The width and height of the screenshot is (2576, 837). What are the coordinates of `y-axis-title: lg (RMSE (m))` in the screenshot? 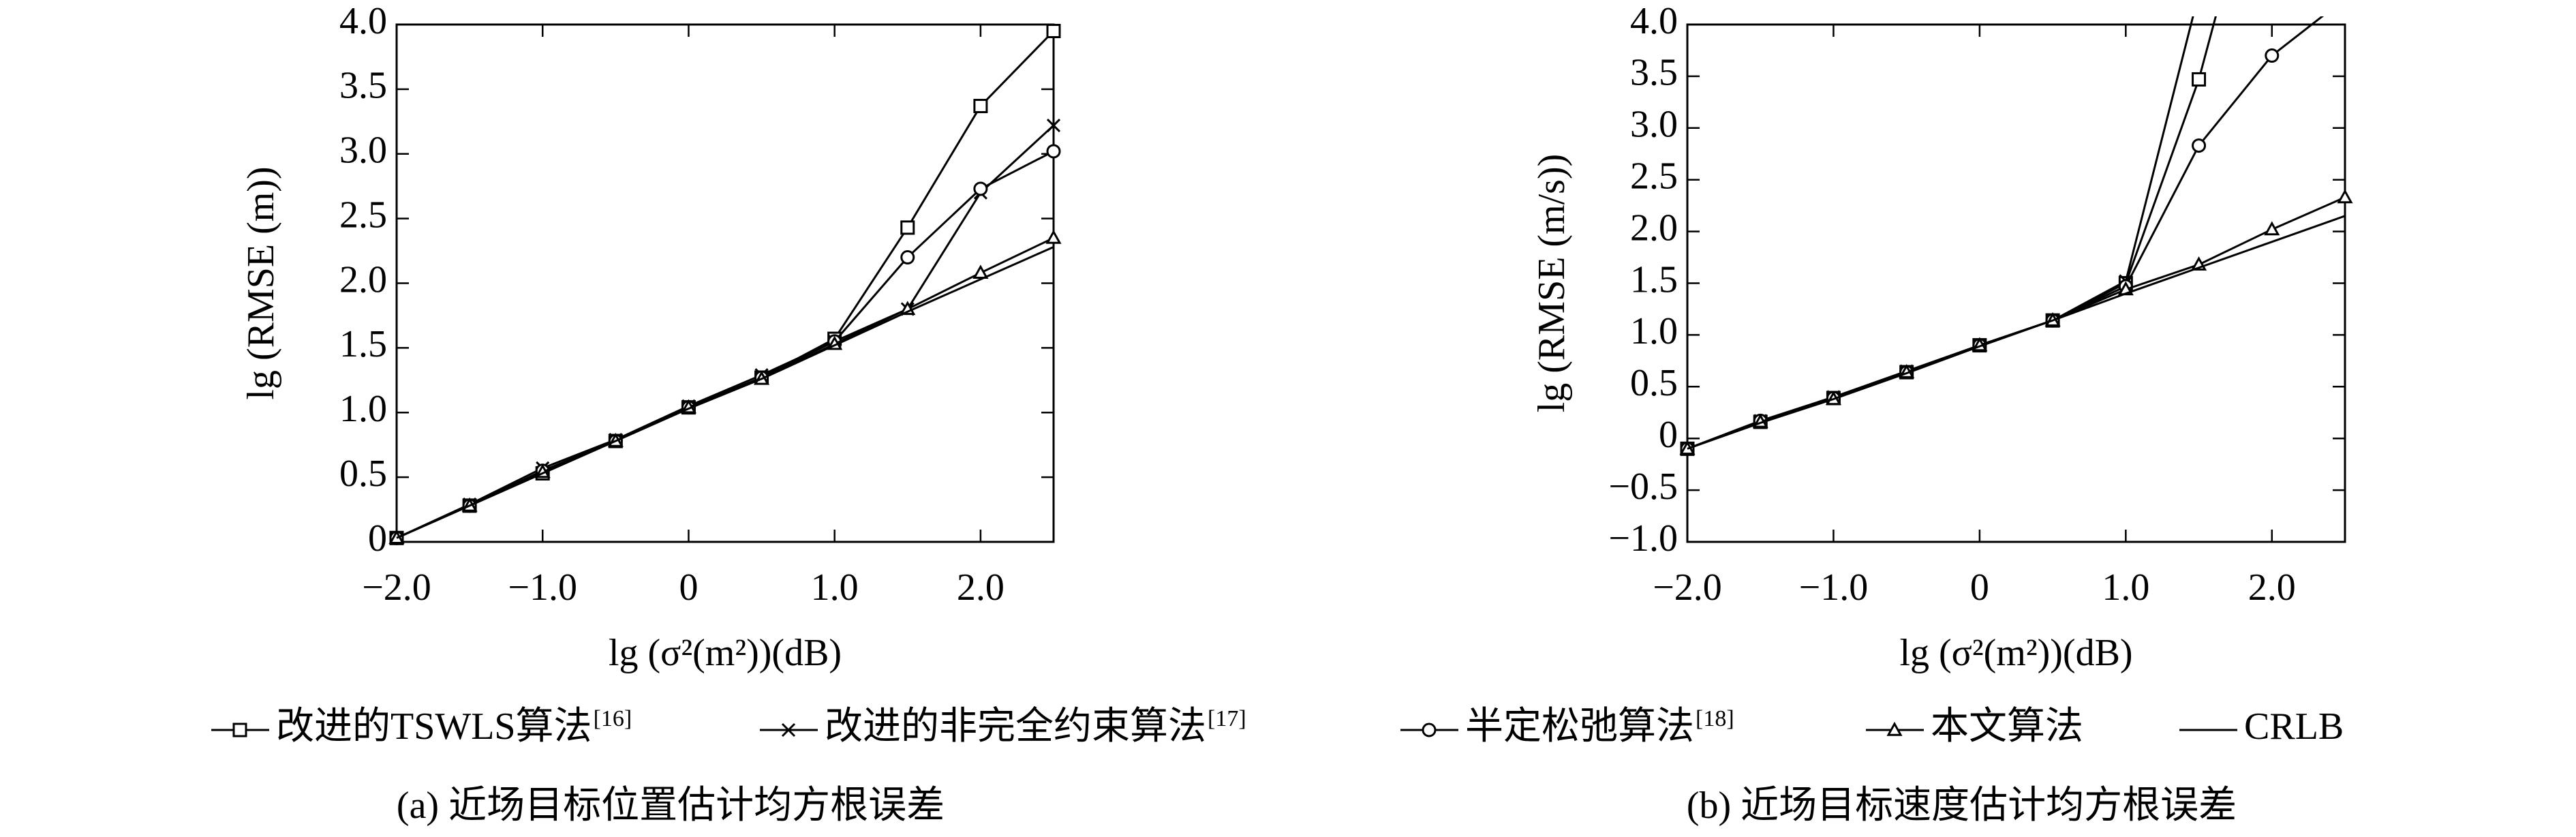 It's located at (261, 282).